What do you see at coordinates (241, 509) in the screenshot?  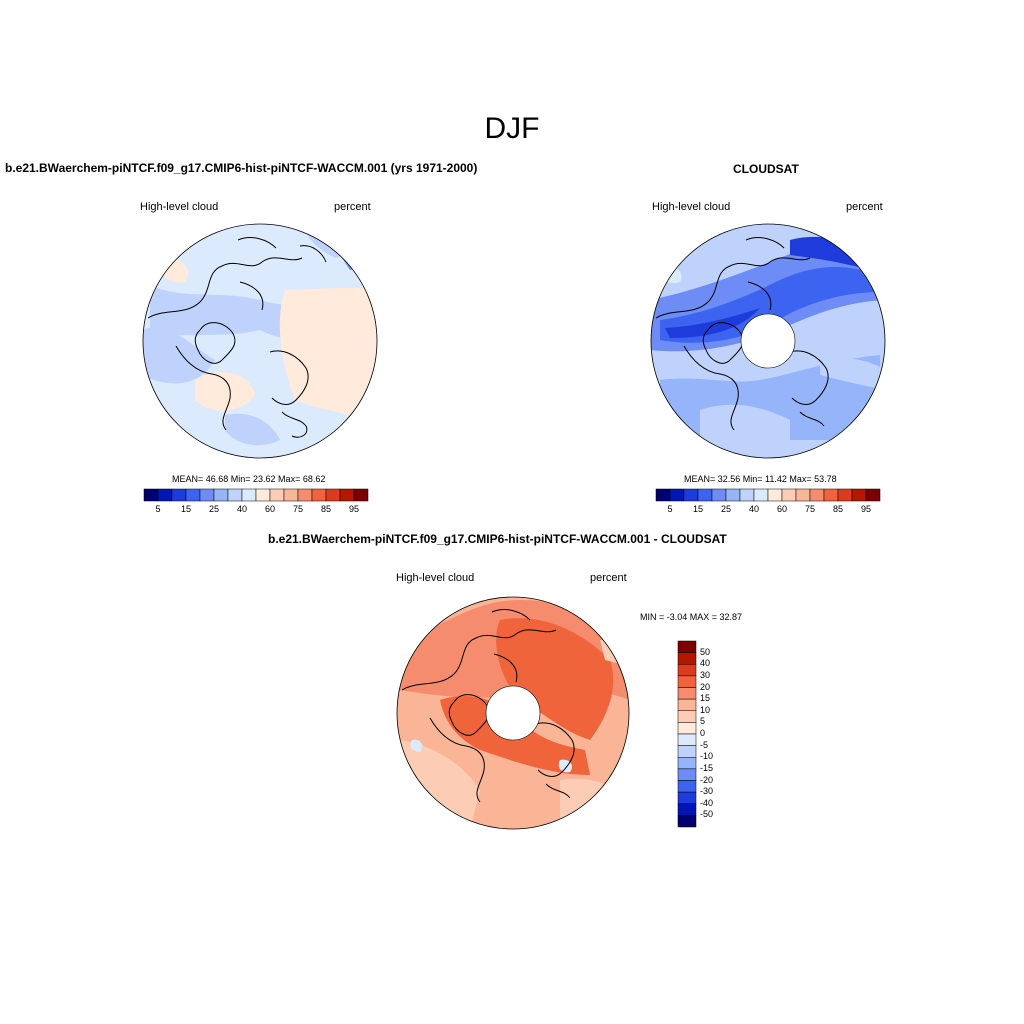 I see `colorbar-model-tick-label: 40` at bounding box center [241, 509].